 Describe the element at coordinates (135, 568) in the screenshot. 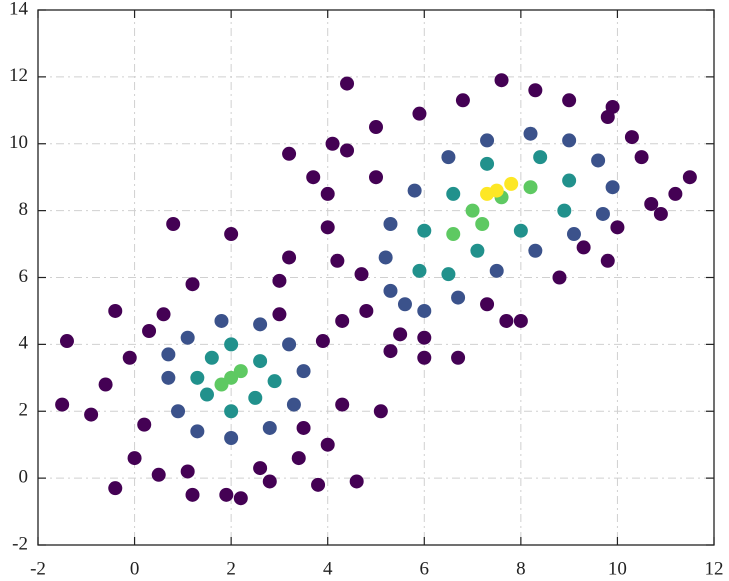

I see `x-tick-label: 0` at that location.